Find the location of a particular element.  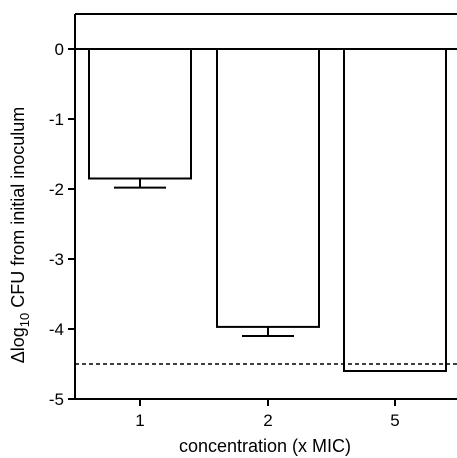

y-axis-label: Δlog10 CFU from initial inoculum is located at coordinates (20, 235).